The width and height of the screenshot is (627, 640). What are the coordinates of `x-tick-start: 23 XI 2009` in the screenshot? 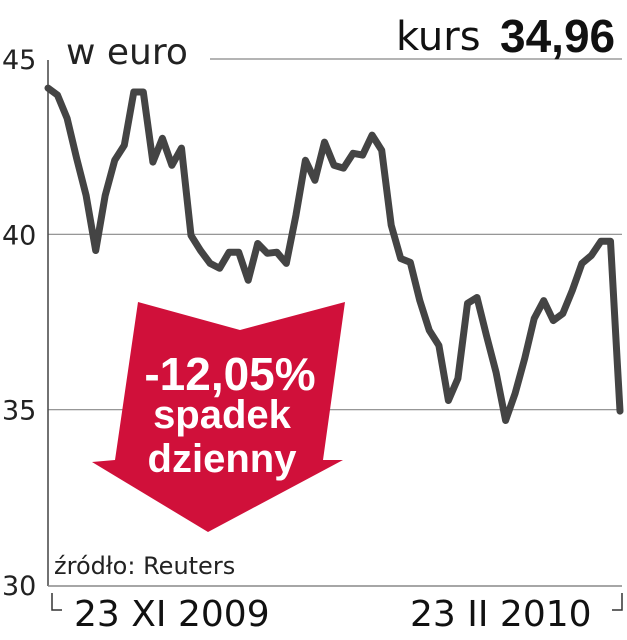 It's located at (172, 614).